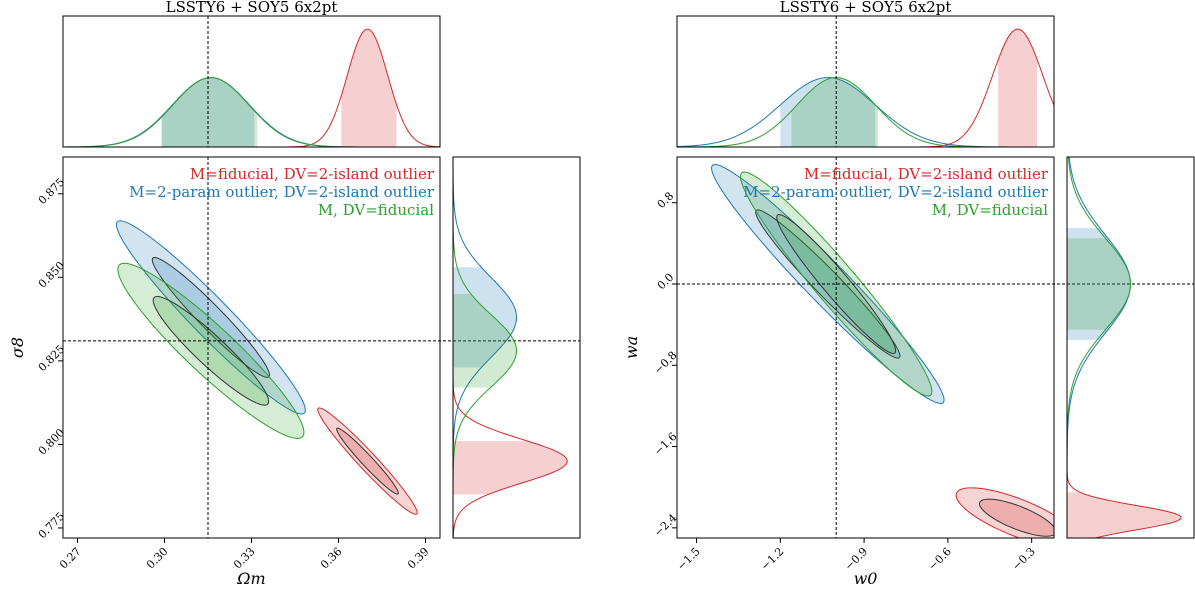 The width and height of the screenshot is (1195, 597). I want to click on side-curve-green, so click(1099, 347).